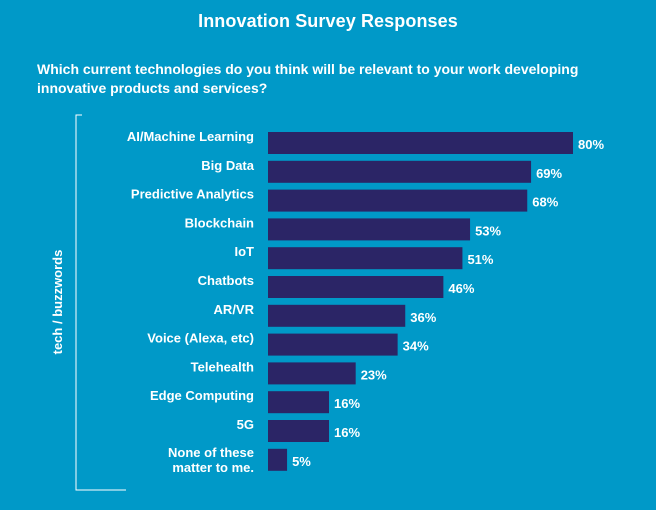  What do you see at coordinates (228, 165) in the screenshot?
I see `category-label: Big Data` at bounding box center [228, 165].